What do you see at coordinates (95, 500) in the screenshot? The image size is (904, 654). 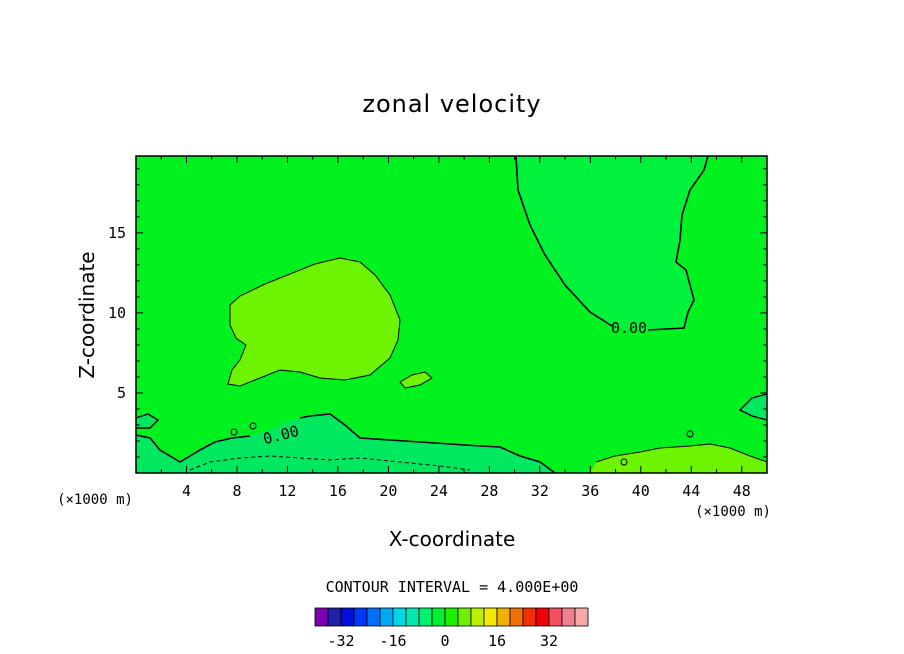 I see `x-unit-left: (×1000 m)` at bounding box center [95, 500].